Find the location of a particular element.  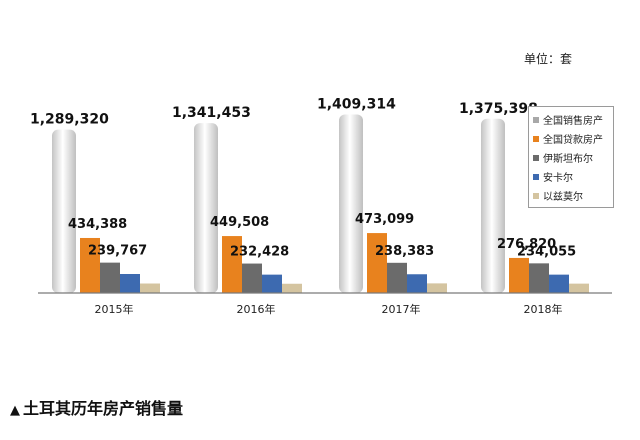

data-label-2-4: 276,820 is located at coordinates (526, 244).